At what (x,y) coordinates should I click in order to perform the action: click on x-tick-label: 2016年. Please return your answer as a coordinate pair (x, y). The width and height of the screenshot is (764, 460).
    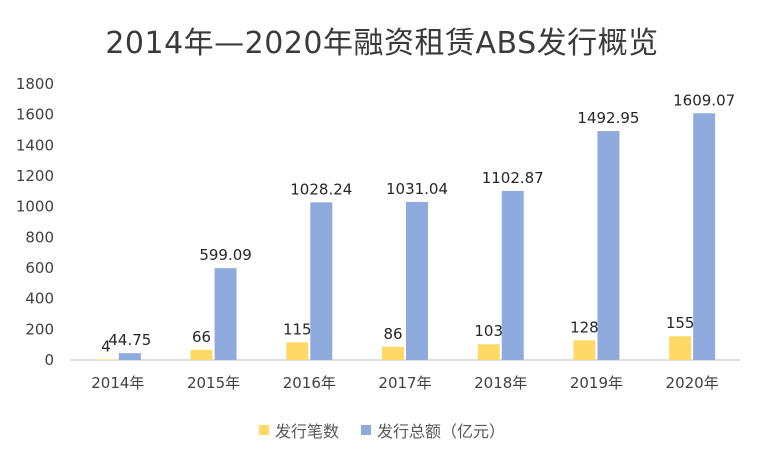
    Looking at the image, I should click on (309, 383).